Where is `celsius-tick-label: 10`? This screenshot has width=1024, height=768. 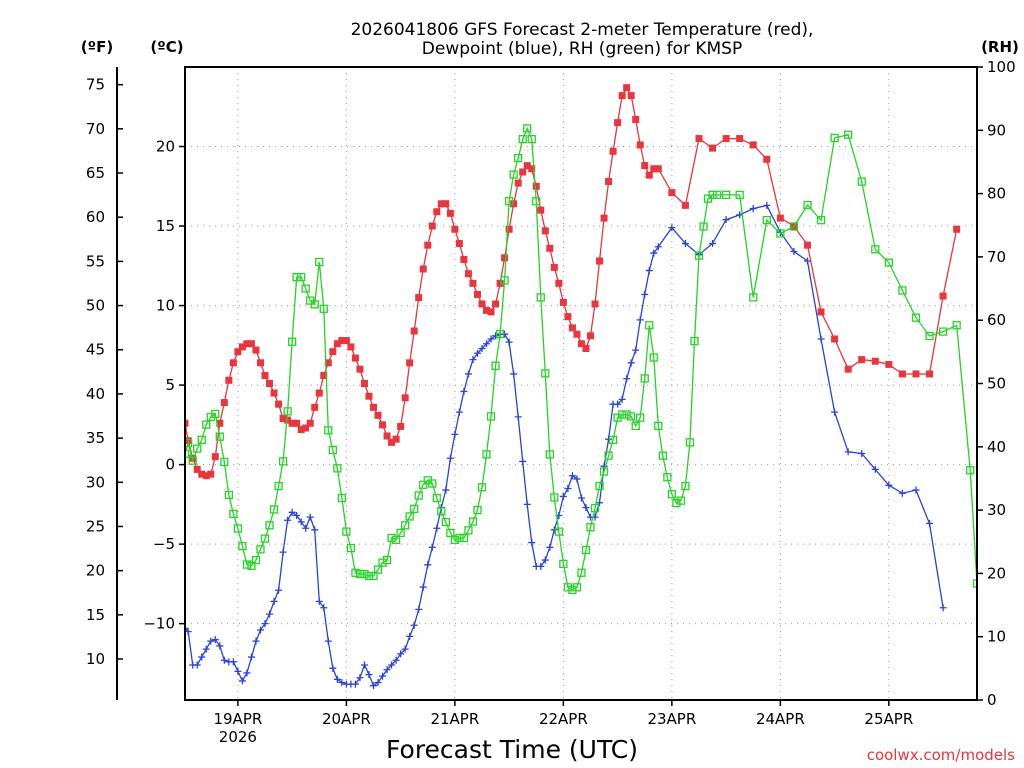 celsius-tick-label: 10 is located at coordinates (165, 306).